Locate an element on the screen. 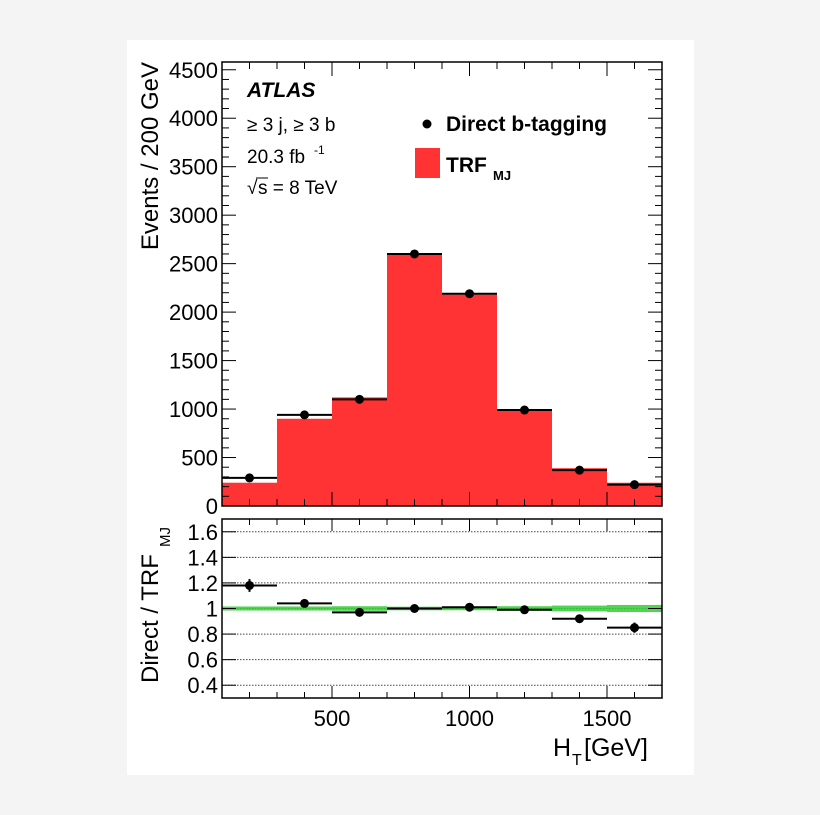  sqrt-symbol: √ is located at coordinates (252, 188).